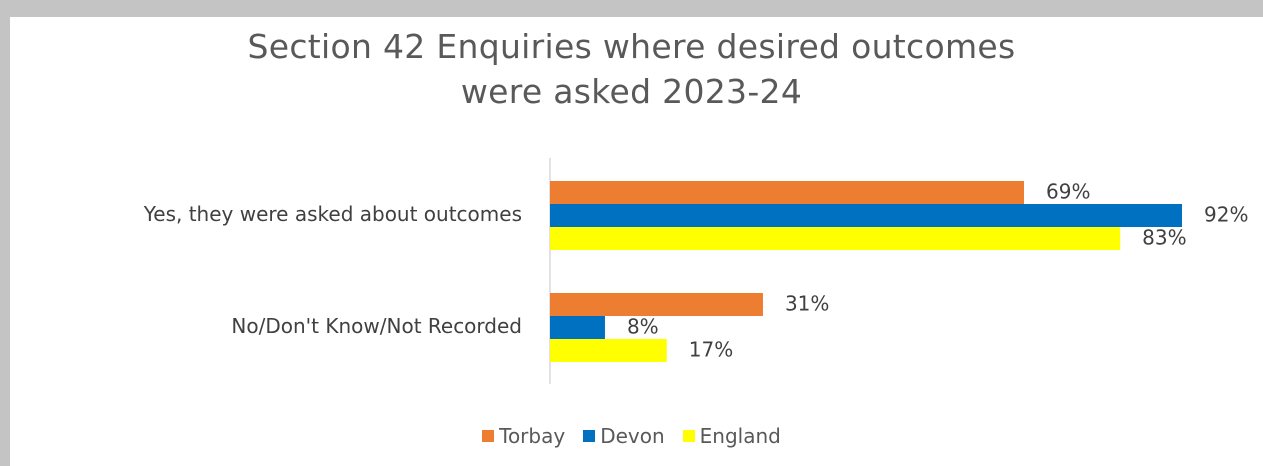  What do you see at coordinates (688, 436) in the screenshot?
I see `legend-swatch-england` at bounding box center [688, 436].